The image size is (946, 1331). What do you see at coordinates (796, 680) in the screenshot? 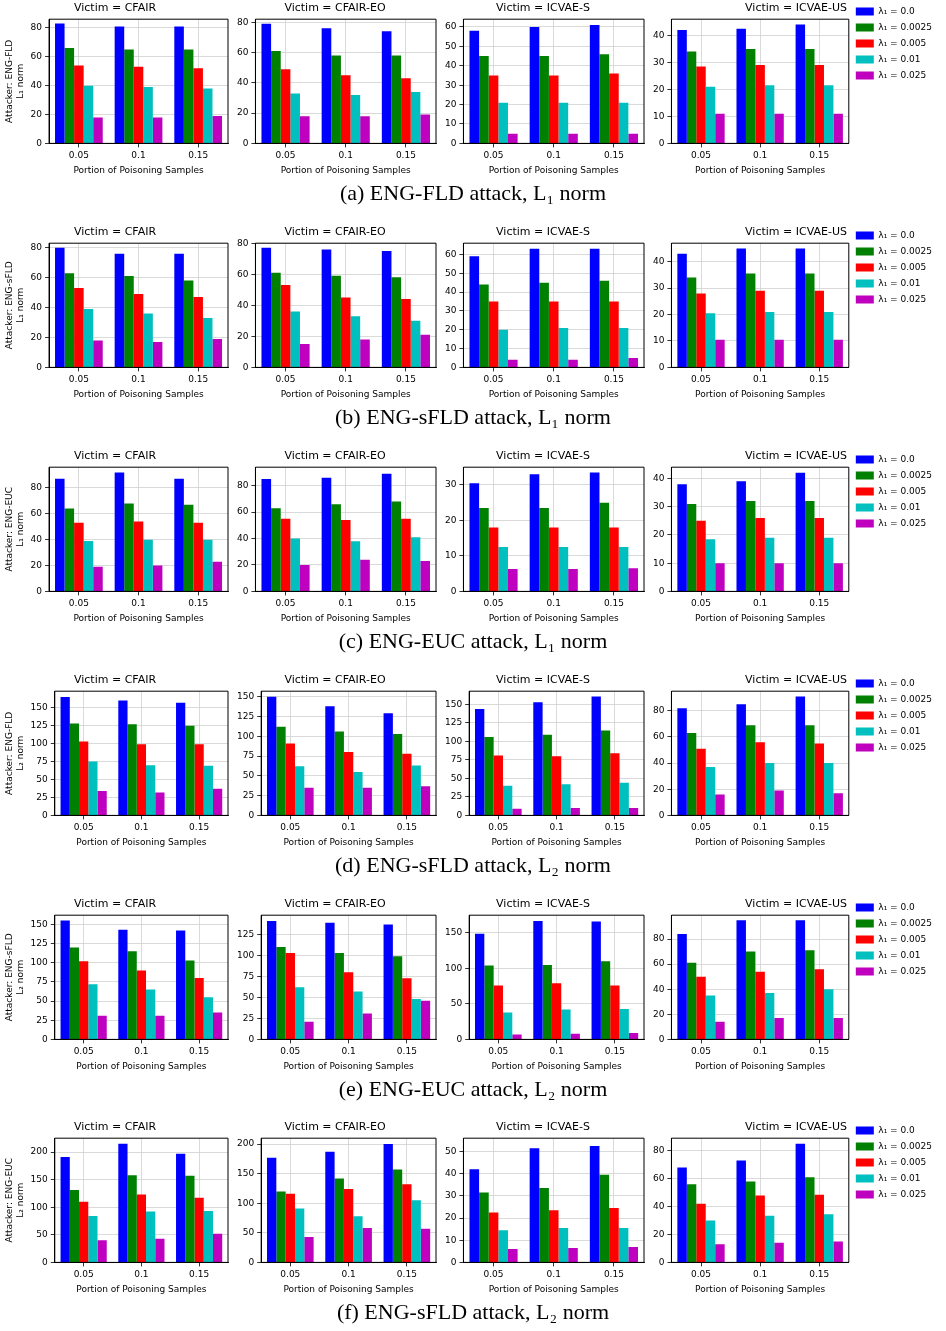
I see `chart-title: Victim = ICVAE-US` at bounding box center [796, 680].